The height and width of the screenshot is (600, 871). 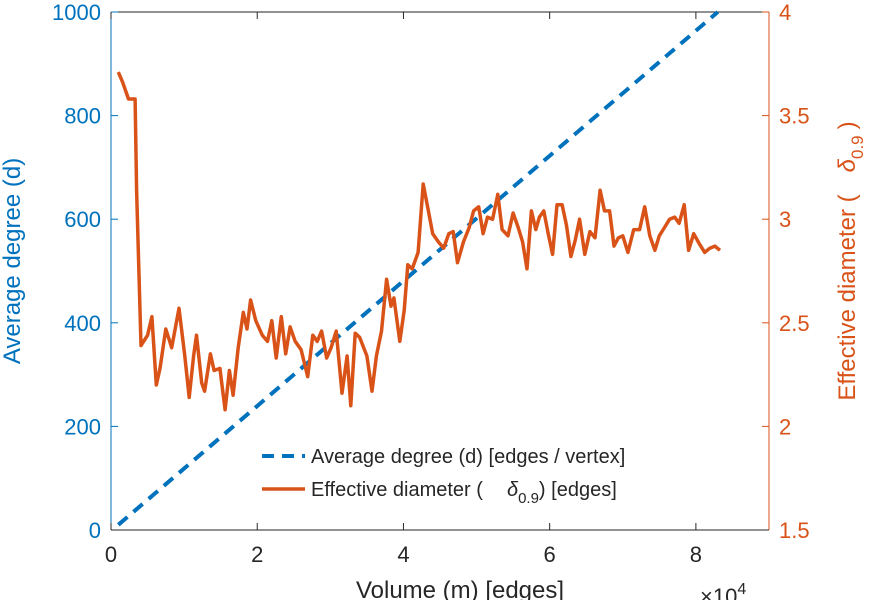 What do you see at coordinates (82, 426) in the screenshot?
I see `left-y-tick-label: 200` at bounding box center [82, 426].